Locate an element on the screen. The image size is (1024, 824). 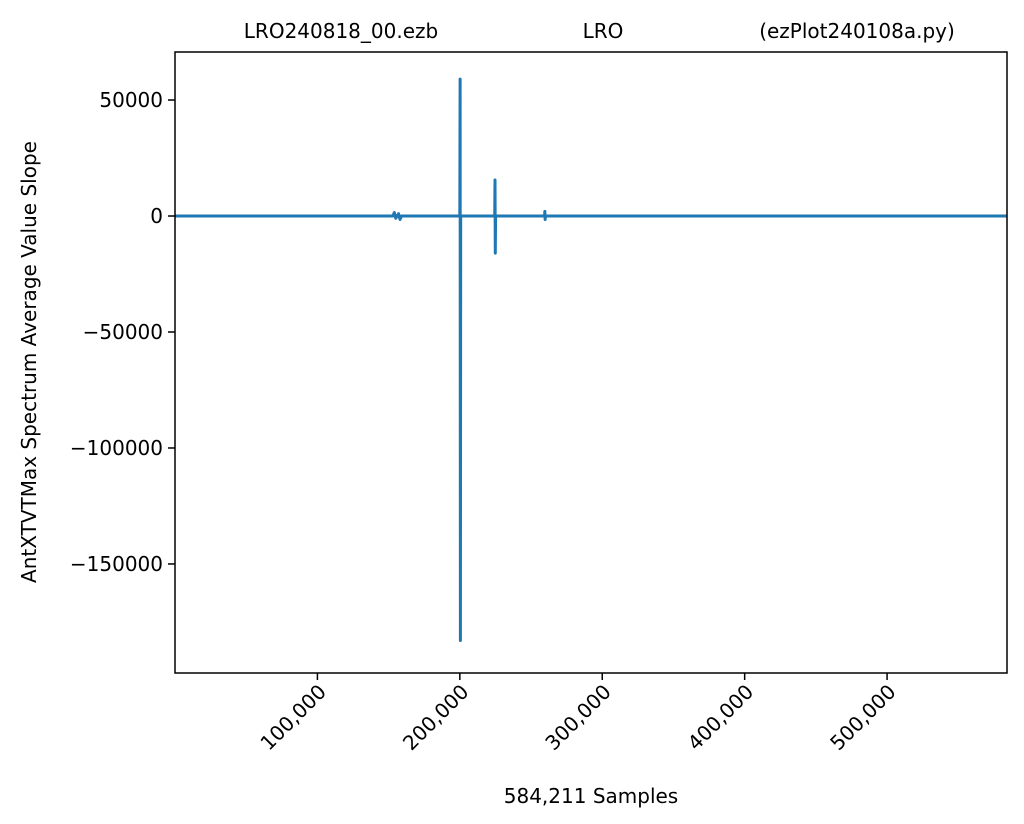
x-tick-label: 200,000 is located at coordinates (435, 717).